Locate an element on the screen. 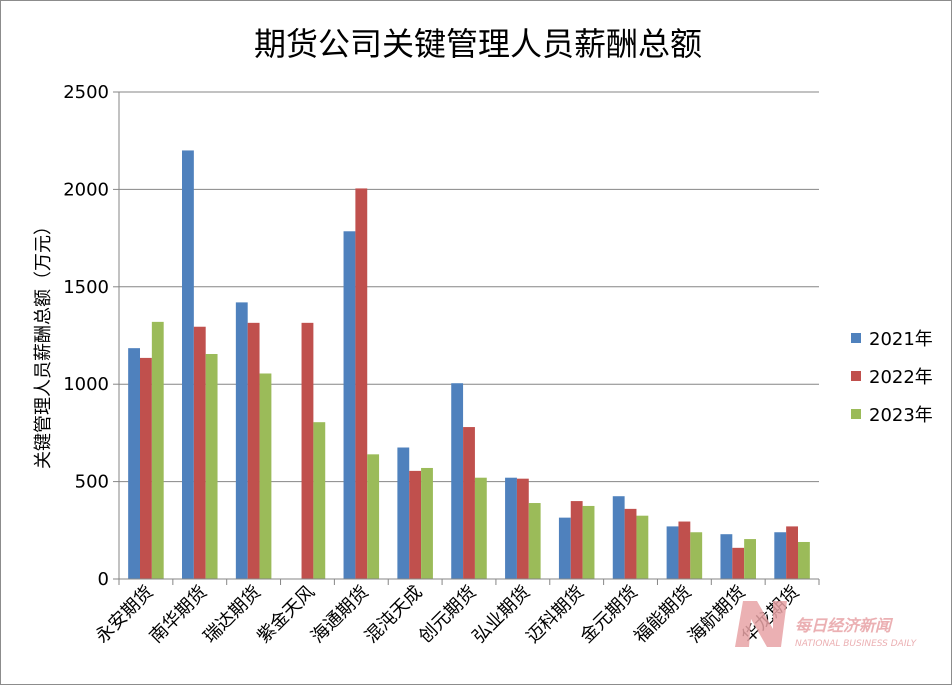 This screenshot has height=685, width=952. y-tick-label: 1000 is located at coordinates (86, 384).